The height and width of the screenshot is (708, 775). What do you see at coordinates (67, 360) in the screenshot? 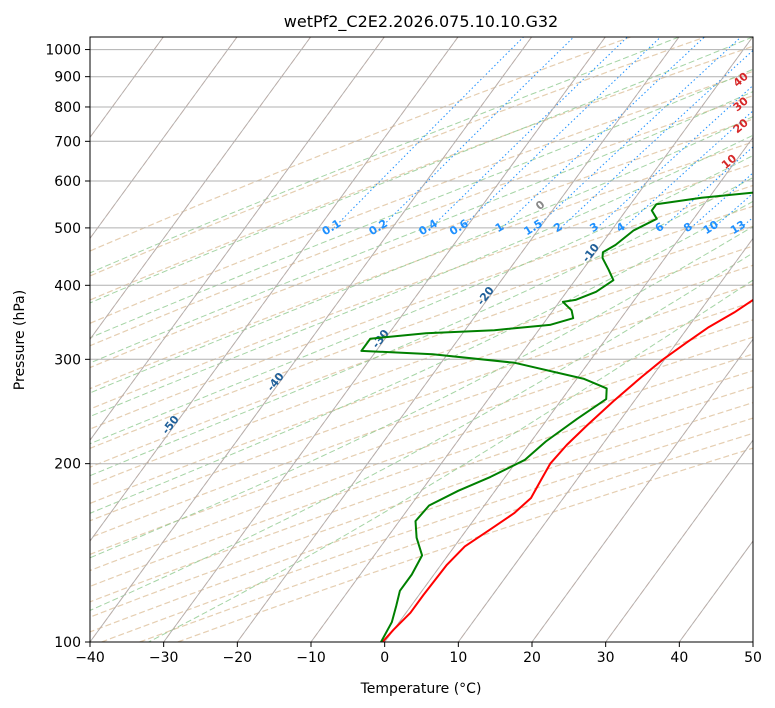
I see `y-tick-label: 300` at bounding box center [67, 360].